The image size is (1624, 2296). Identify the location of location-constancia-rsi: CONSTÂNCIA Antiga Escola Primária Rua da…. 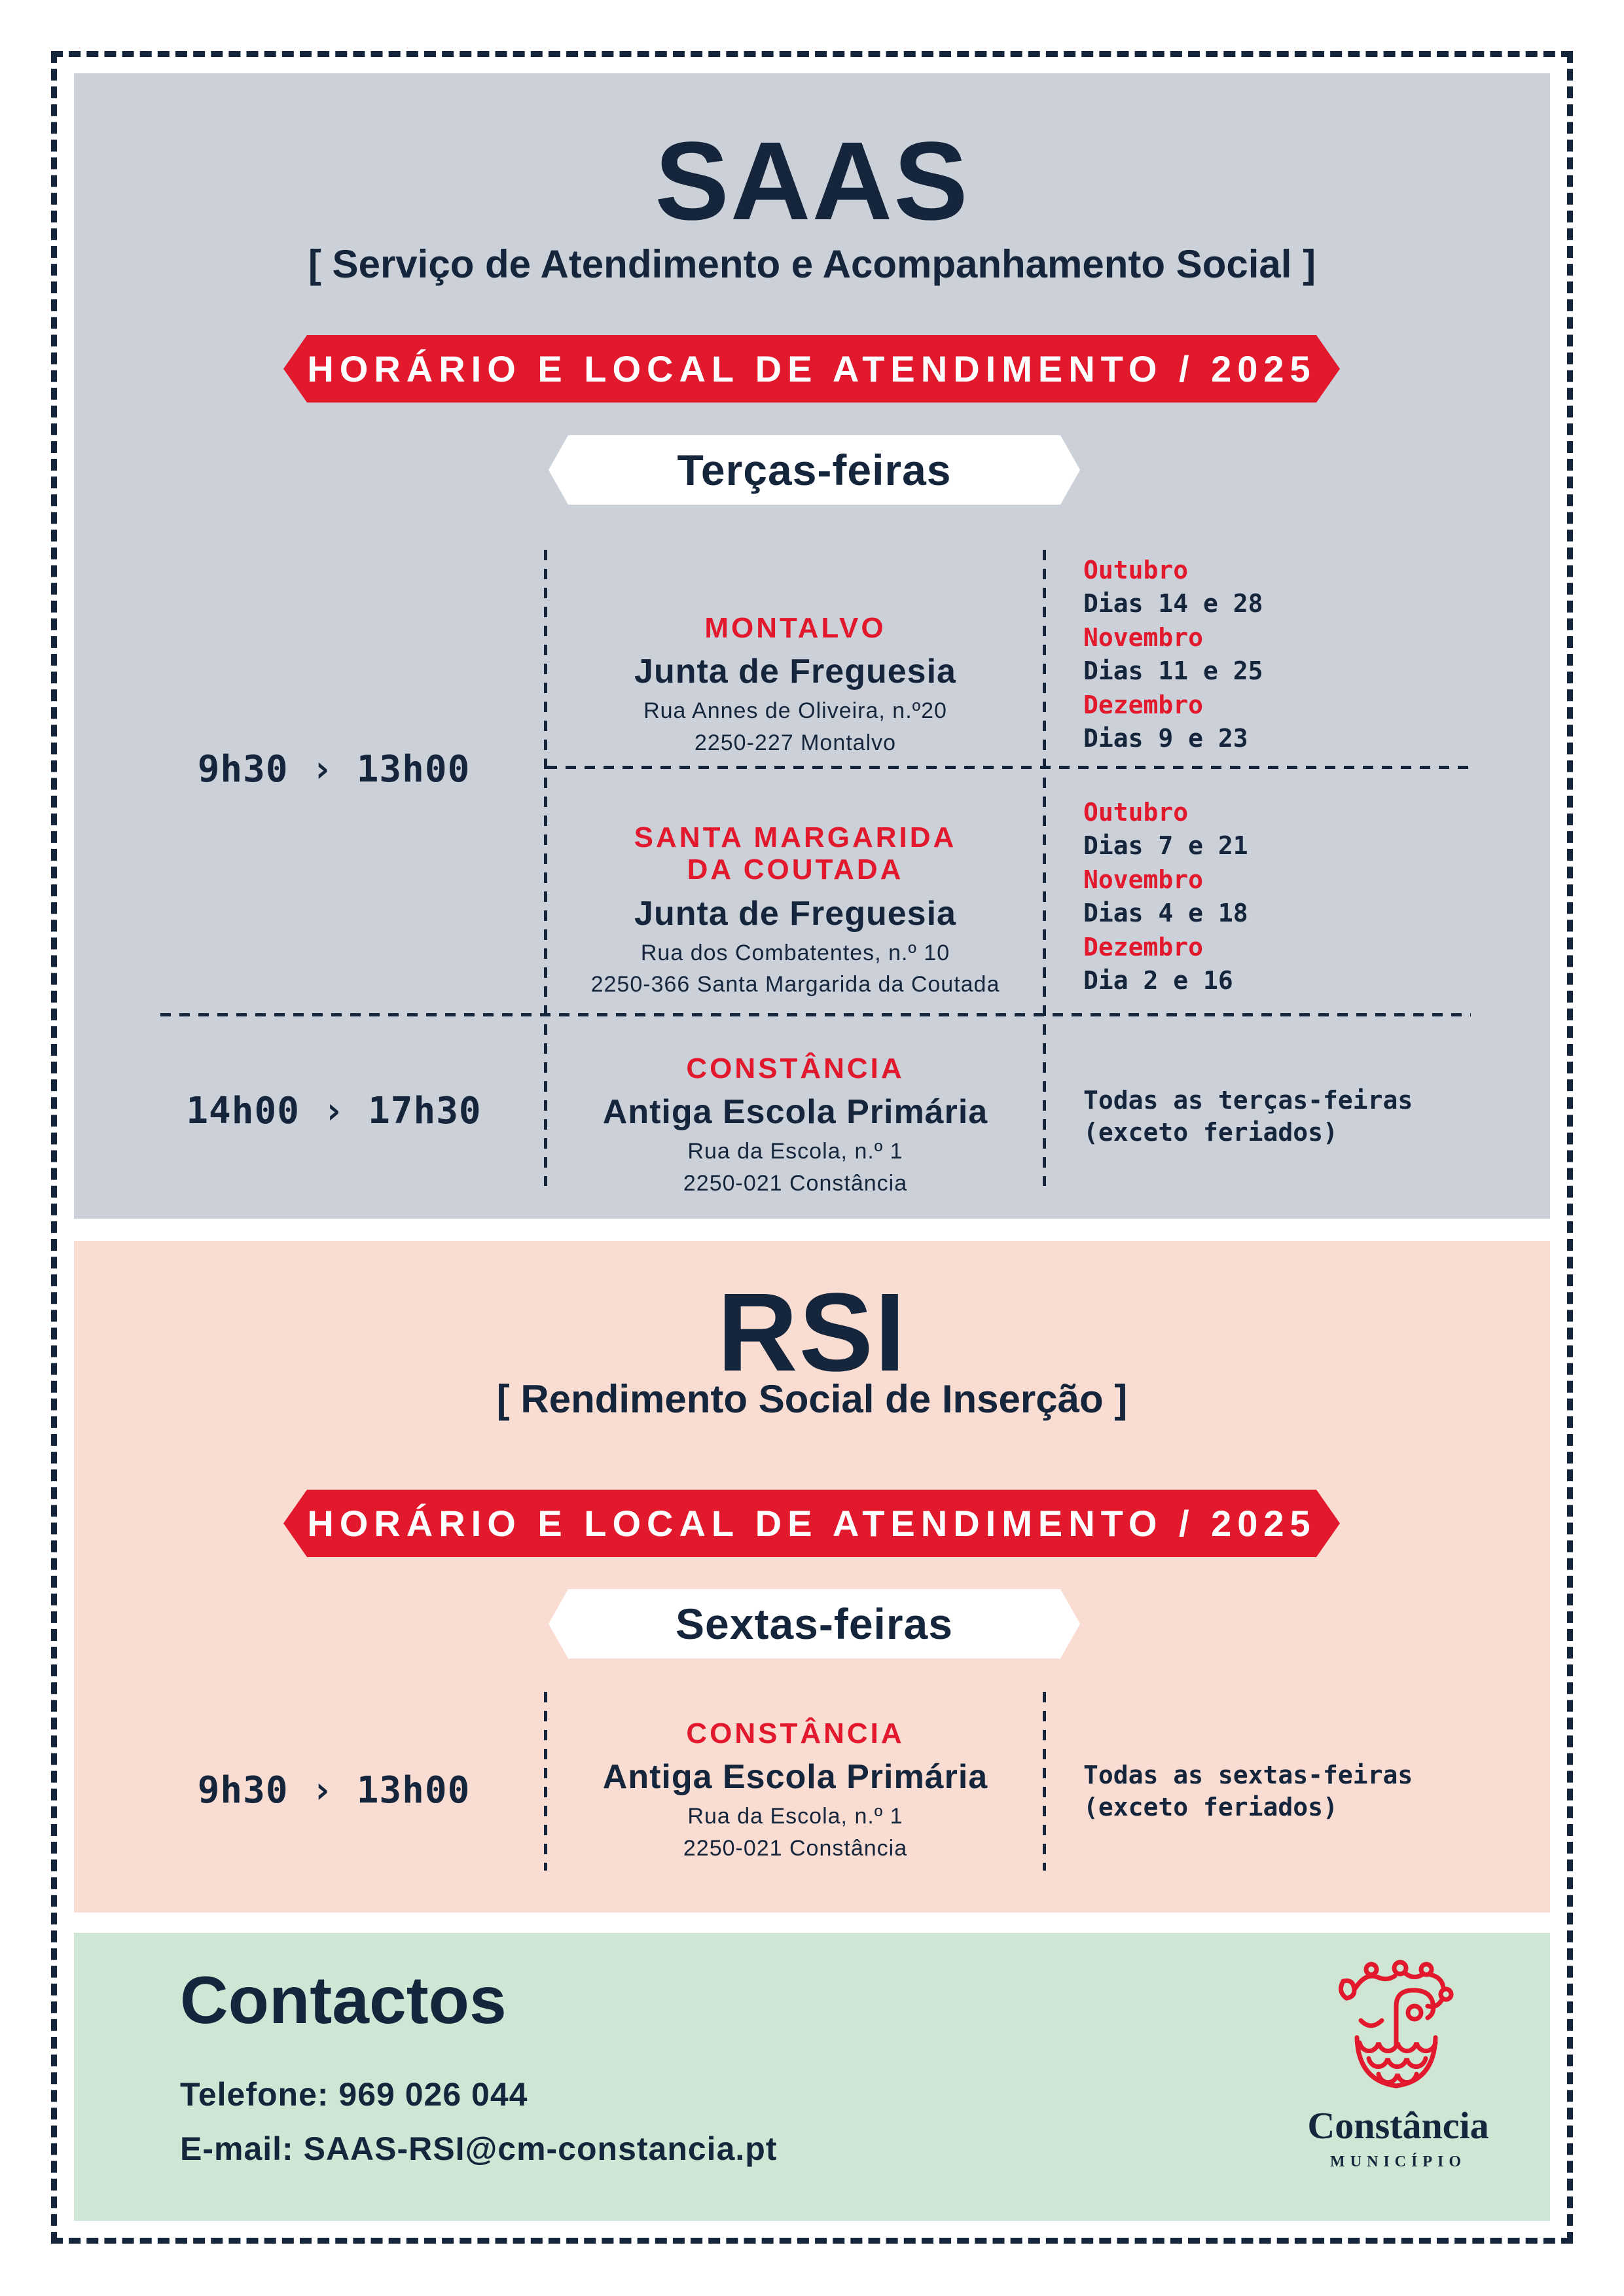
(795, 1789).